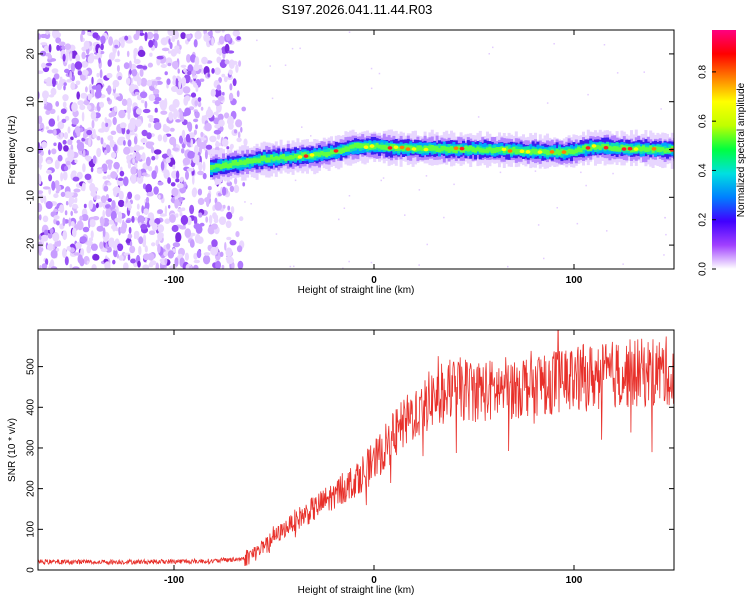  Describe the element at coordinates (374, 580) in the screenshot. I see `snr-x-tick-label: 0` at that location.